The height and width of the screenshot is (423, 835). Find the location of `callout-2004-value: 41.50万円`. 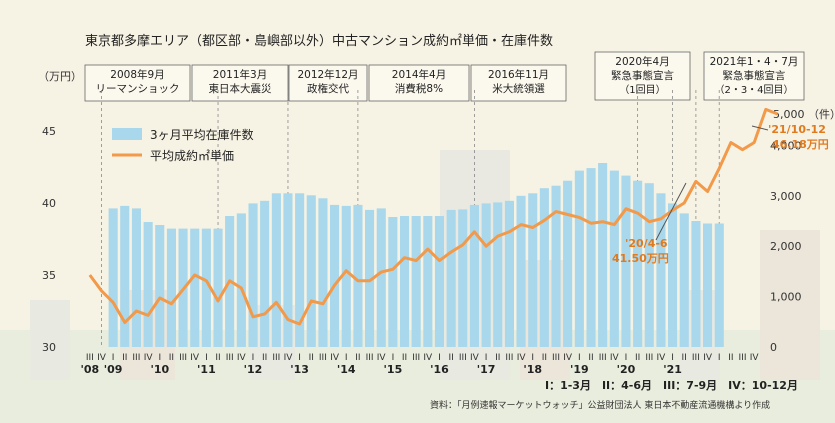

callout-2004-value: 41.50万円 is located at coordinates (640, 258).